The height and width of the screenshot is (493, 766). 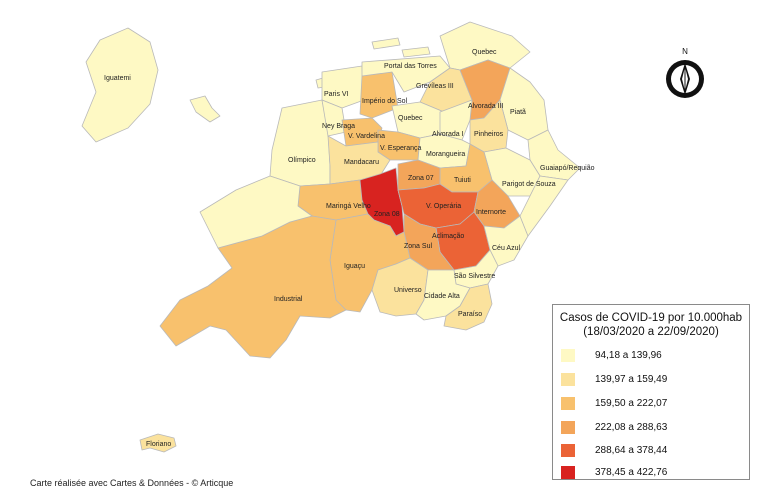 I want to click on label-imperio-do-sol: Império do Sol, so click(x=385, y=101).